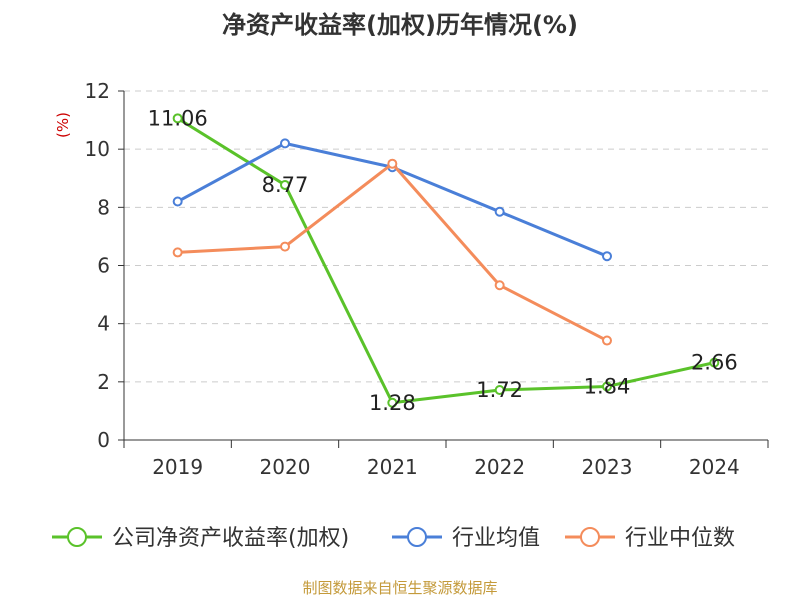 This screenshot has width=800, height=604. I want to click on data-label: 1.84, so click(607, 386).